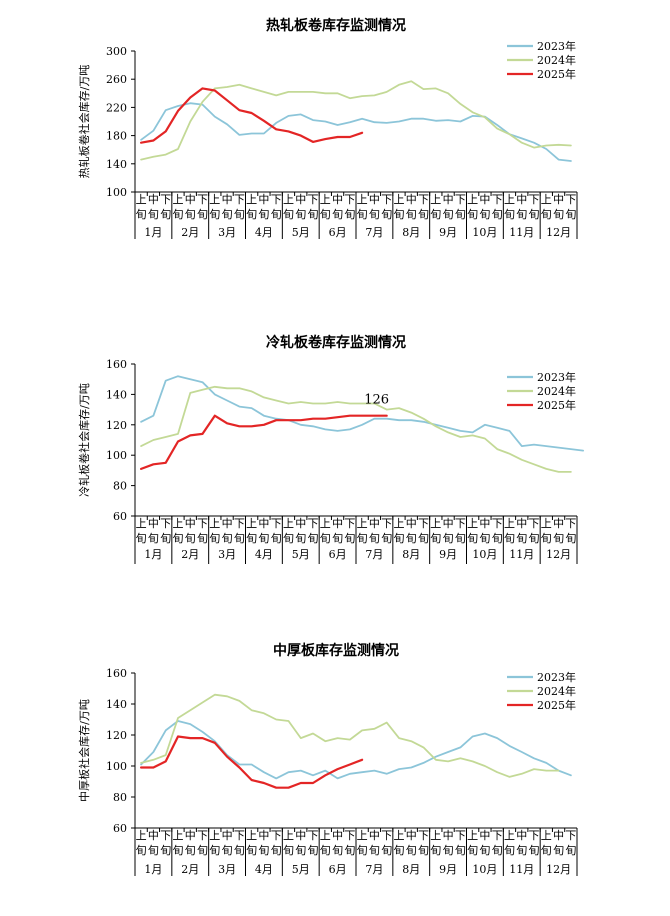 This screenshot has height=916, width=670. What do you see at coordinates (356, 750) in the screenshot?
I see `series-line-2023` at bounding box center [356, 750].